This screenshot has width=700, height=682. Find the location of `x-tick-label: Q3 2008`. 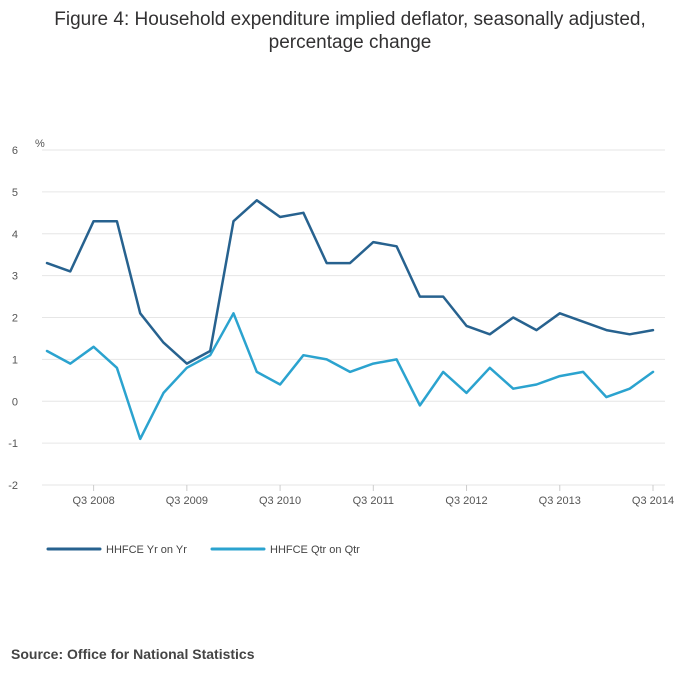

x-tick-label: Q3 2008 is located at coordinates (94, 501).